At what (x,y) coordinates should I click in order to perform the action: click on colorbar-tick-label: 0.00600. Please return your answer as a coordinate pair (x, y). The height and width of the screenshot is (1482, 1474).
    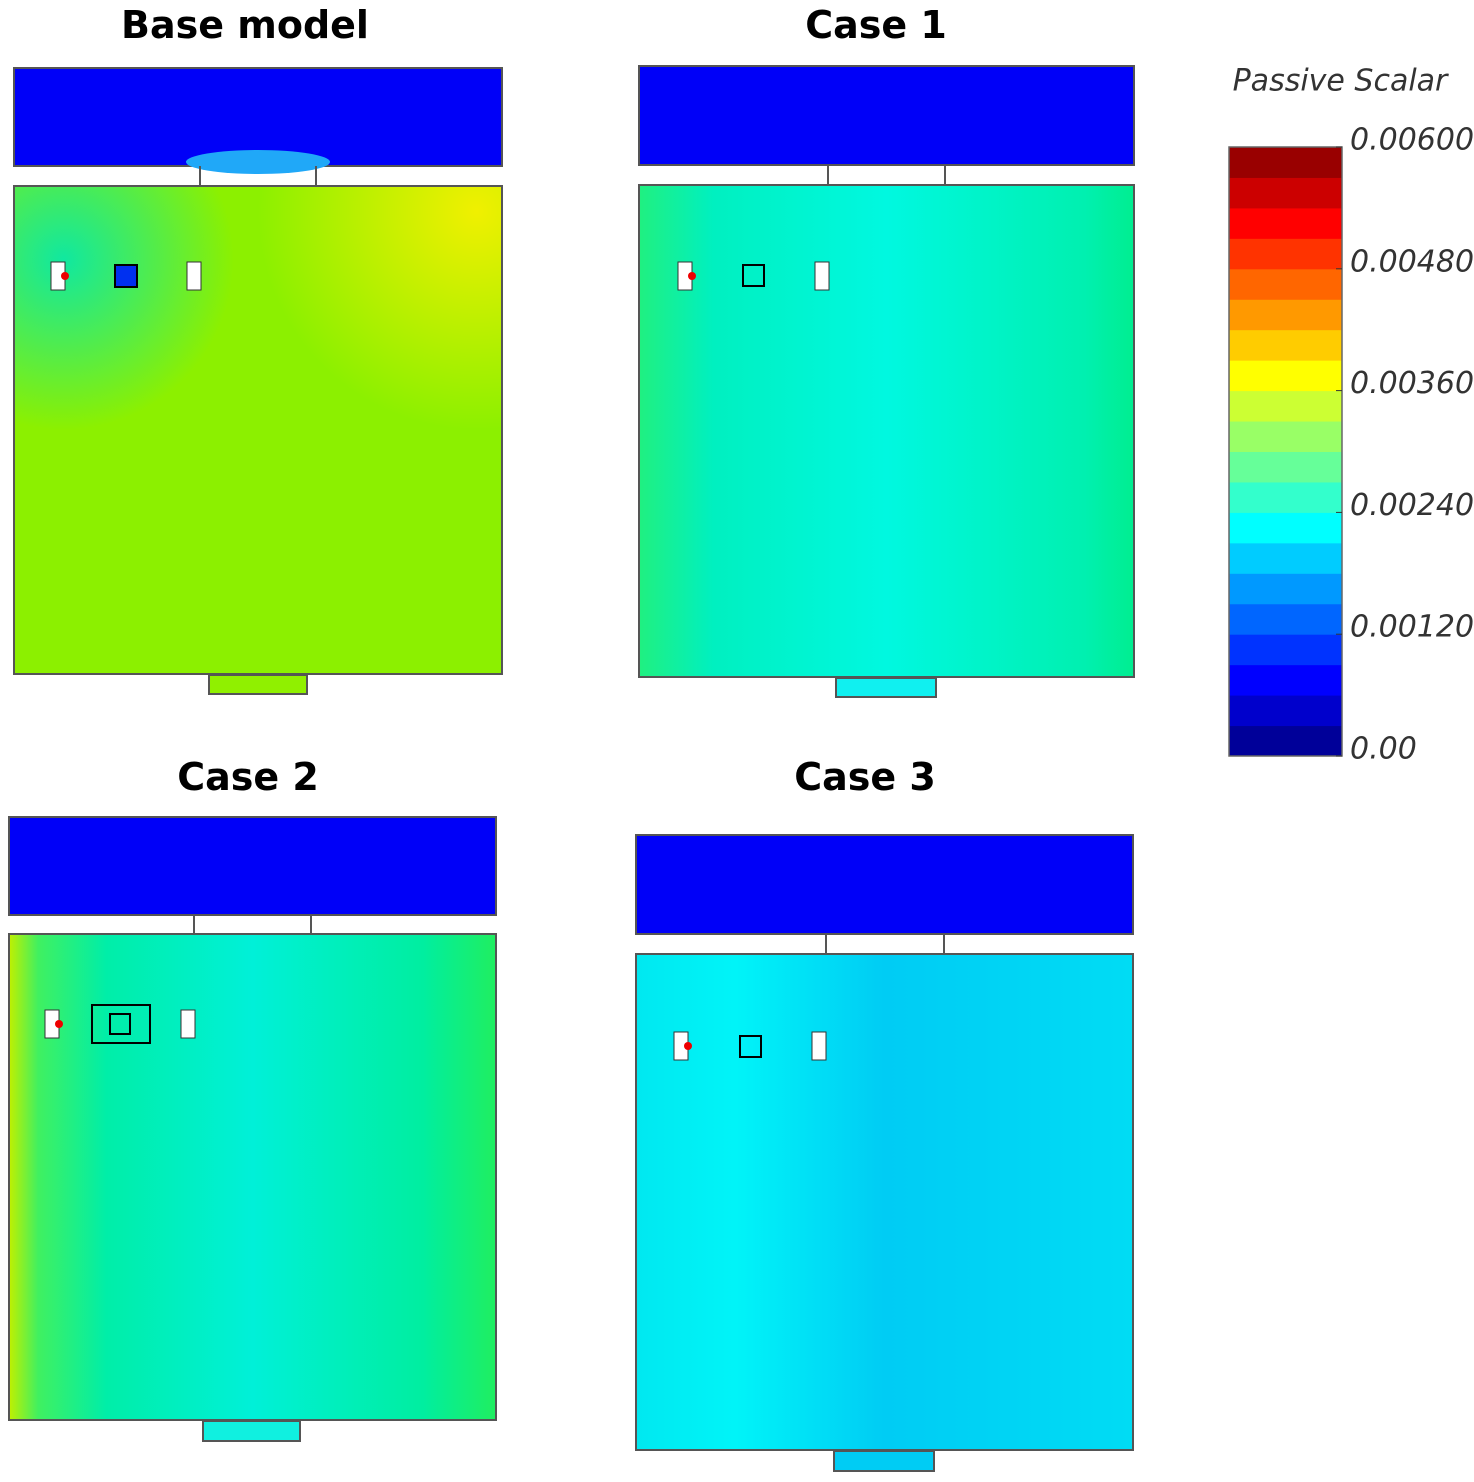
    Looking at the image, I should click on (1412, 140).